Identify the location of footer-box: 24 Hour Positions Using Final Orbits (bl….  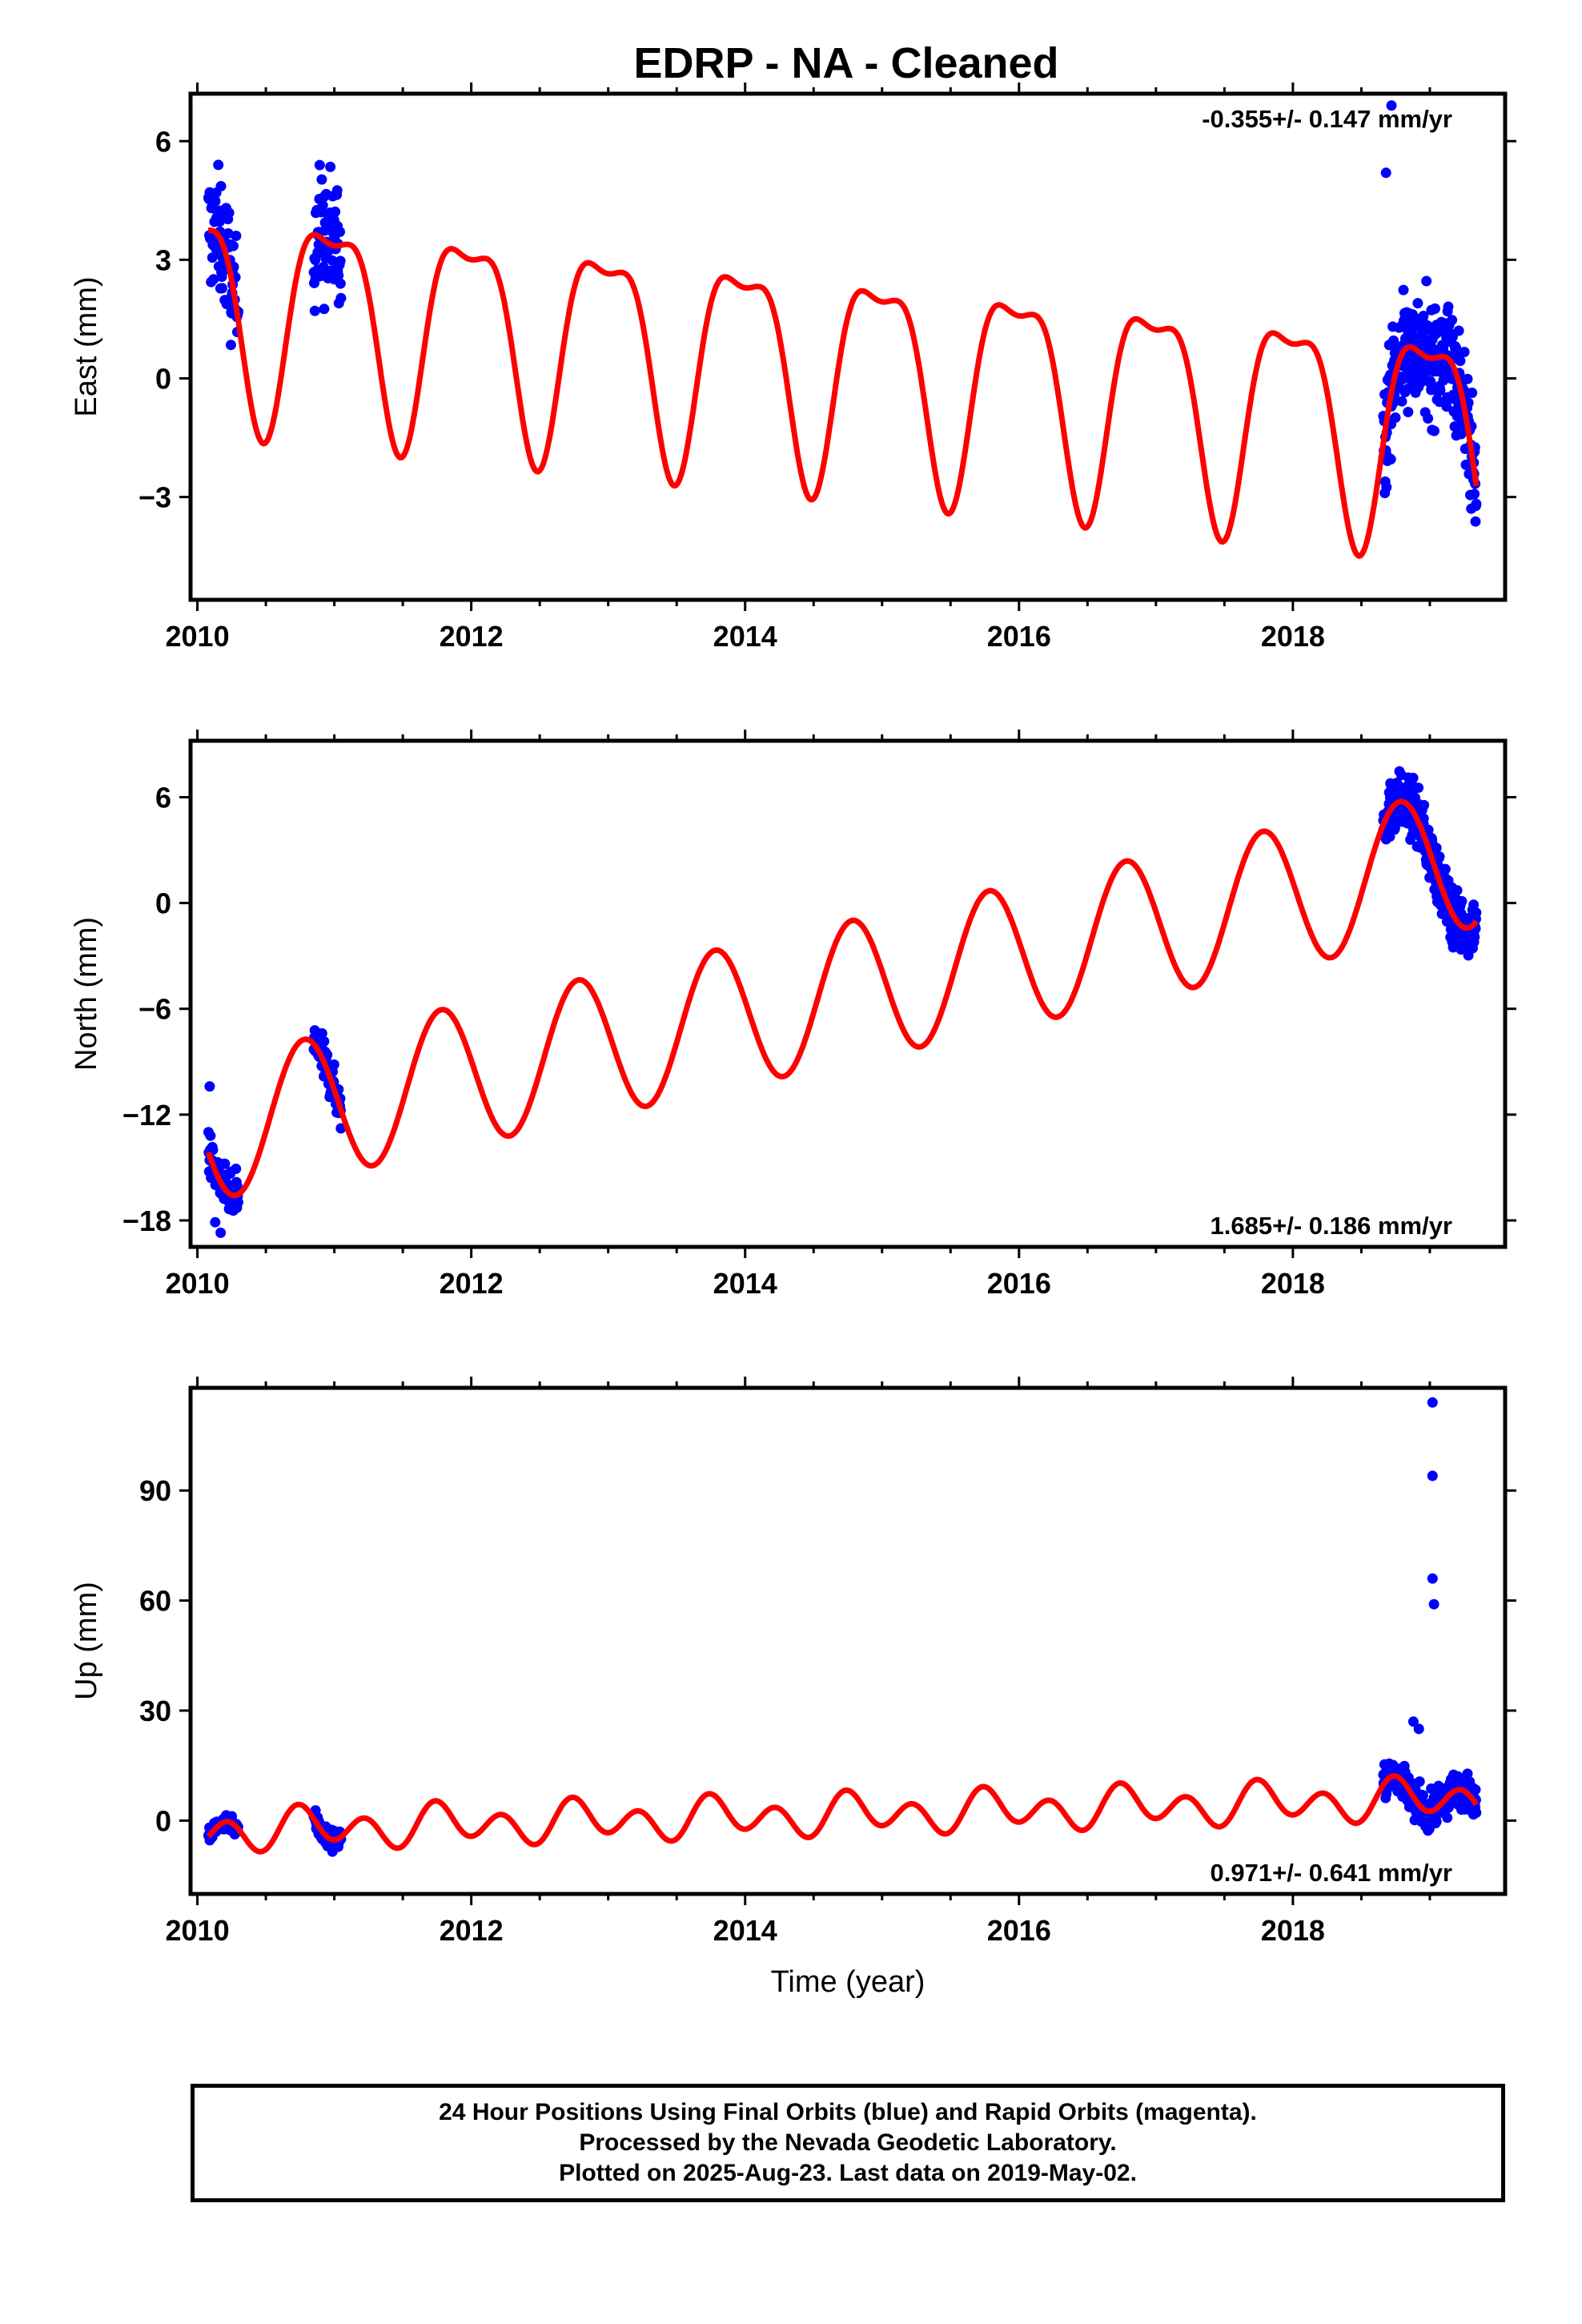
(848, 2143).